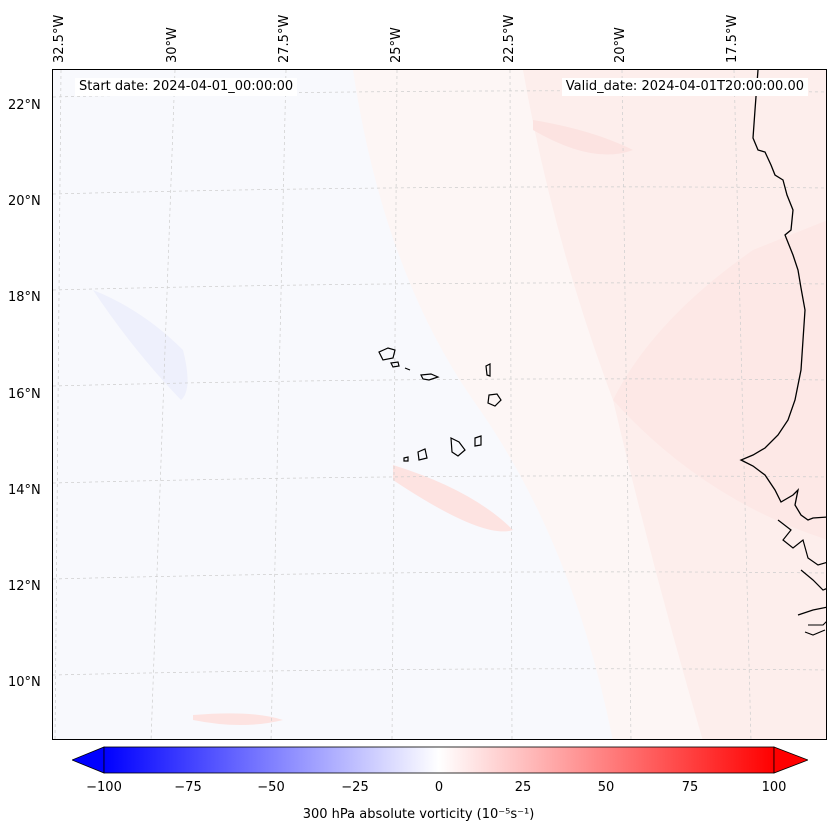 The image size is (837, 839). Describe the element at coordinates (606, 787) in the screenshot. I see `colorbar-tick: 50` at that location.